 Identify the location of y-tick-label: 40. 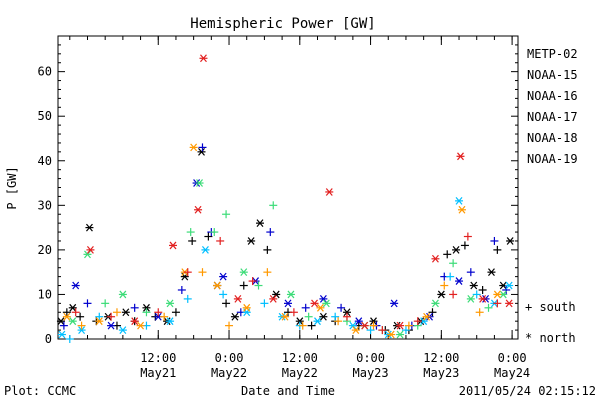
(45, 161).